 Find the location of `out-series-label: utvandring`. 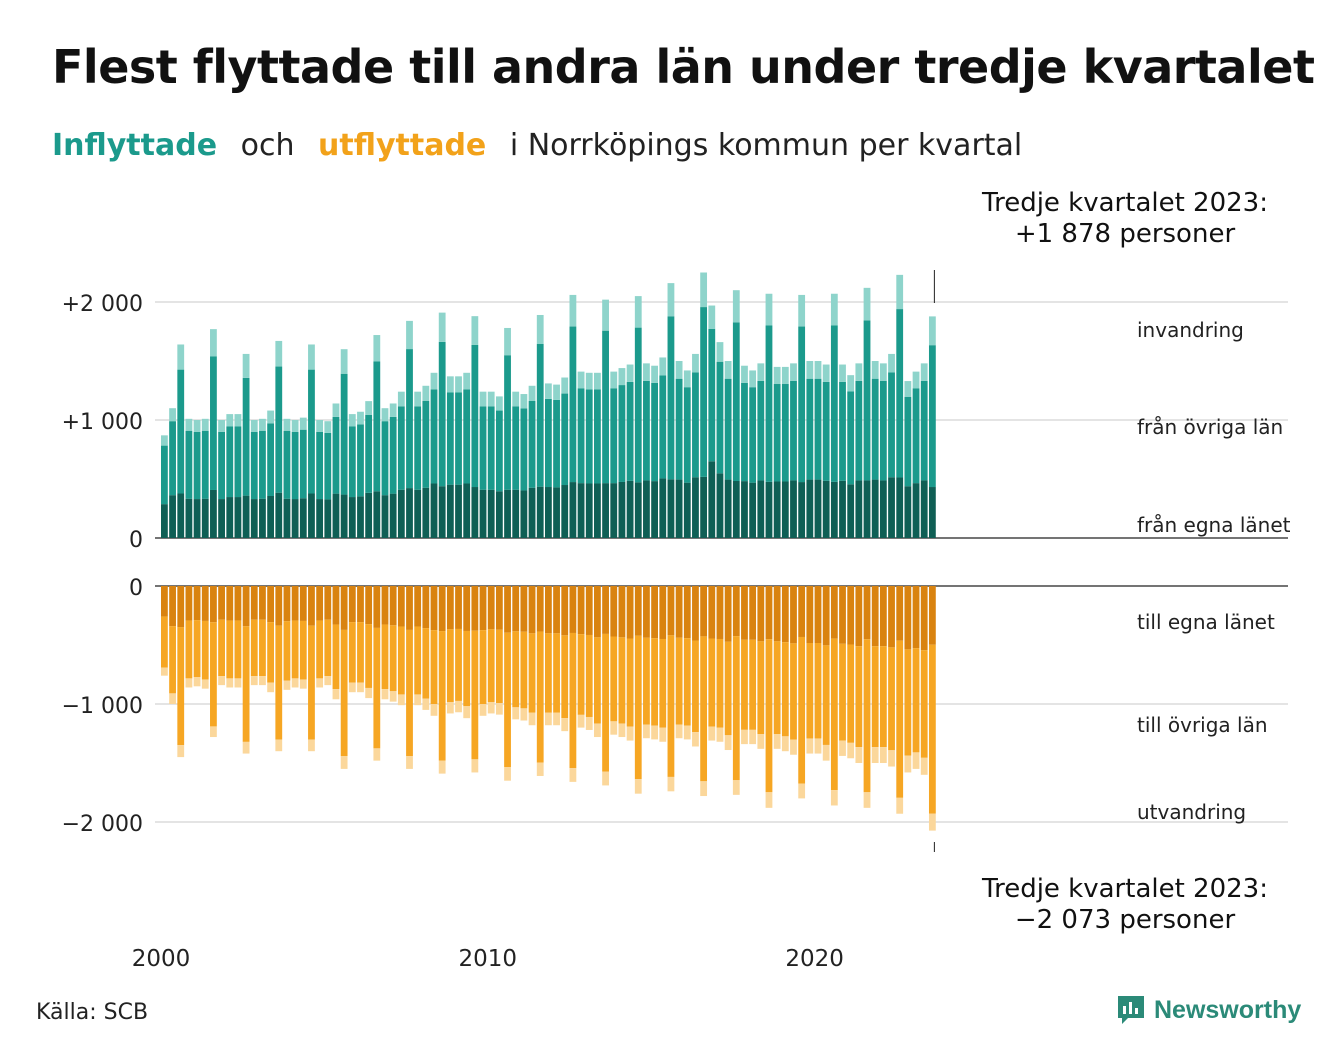

out-series-label: utvandring is located at coordinates (1191, 812).